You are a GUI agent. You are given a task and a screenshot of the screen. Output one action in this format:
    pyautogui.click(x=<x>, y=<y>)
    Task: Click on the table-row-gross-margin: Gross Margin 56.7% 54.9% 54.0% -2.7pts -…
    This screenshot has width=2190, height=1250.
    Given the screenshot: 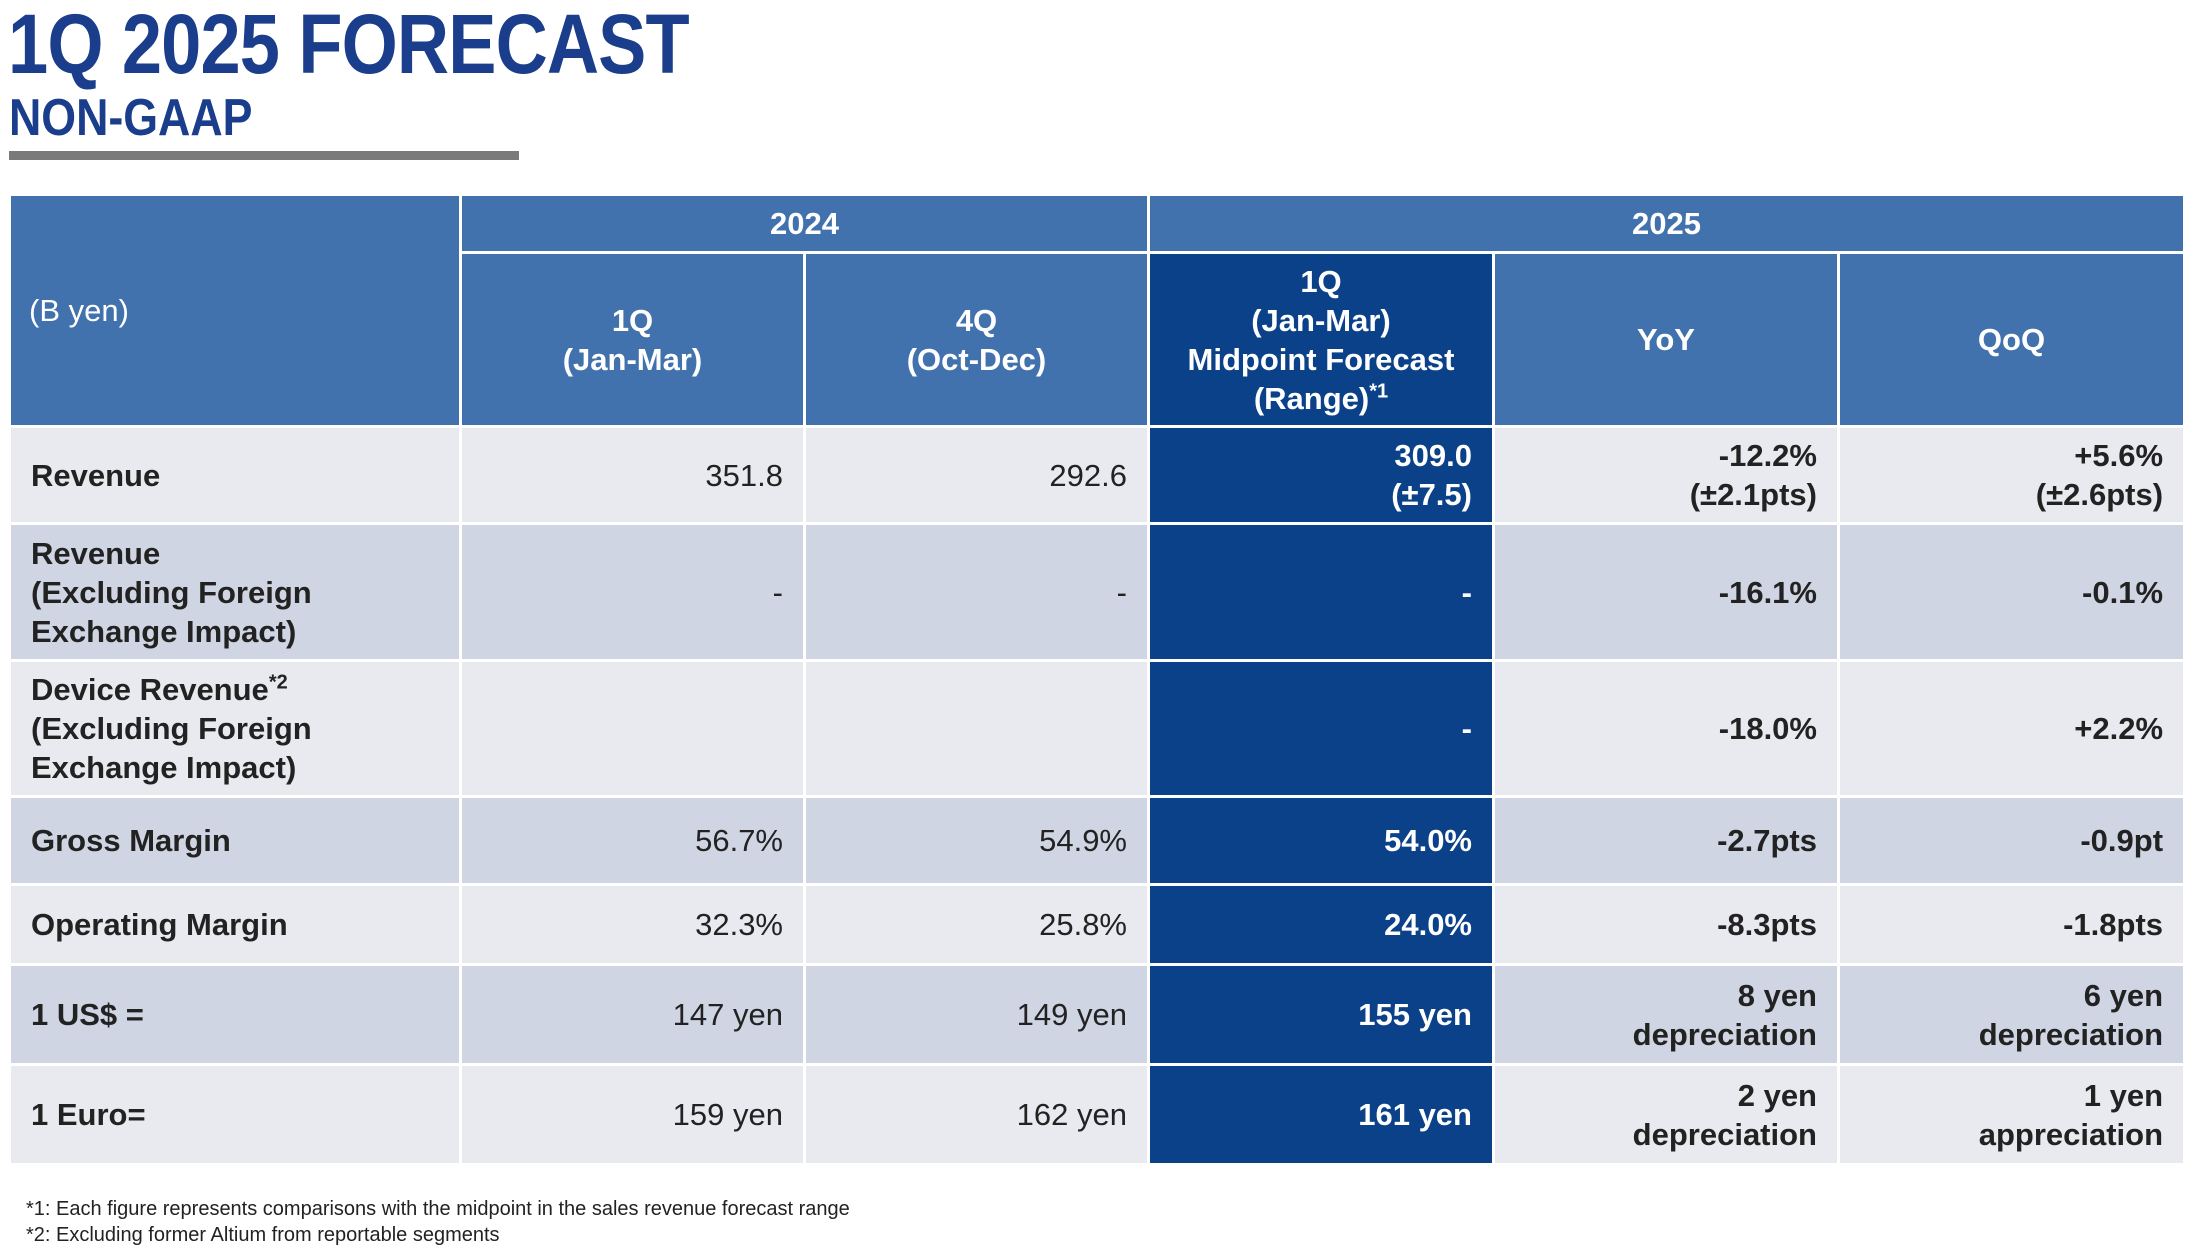 What is the action you would take?
    pyautogui.click(x=1097, y=840)
    